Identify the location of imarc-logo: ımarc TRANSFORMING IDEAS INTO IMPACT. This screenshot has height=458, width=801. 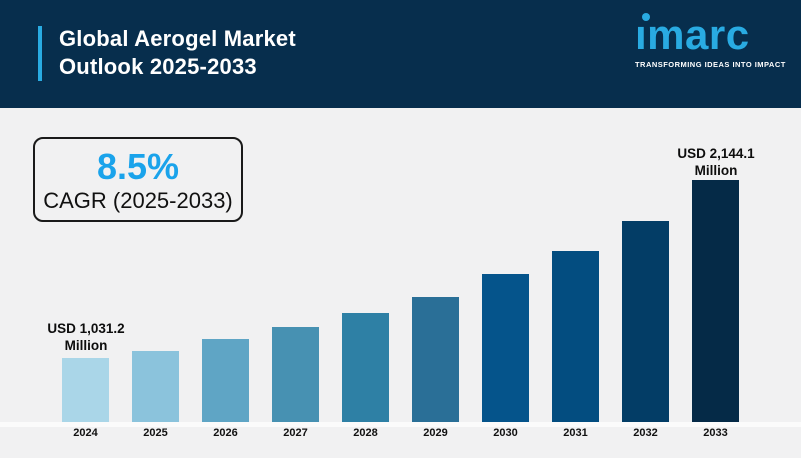
(710, 41).